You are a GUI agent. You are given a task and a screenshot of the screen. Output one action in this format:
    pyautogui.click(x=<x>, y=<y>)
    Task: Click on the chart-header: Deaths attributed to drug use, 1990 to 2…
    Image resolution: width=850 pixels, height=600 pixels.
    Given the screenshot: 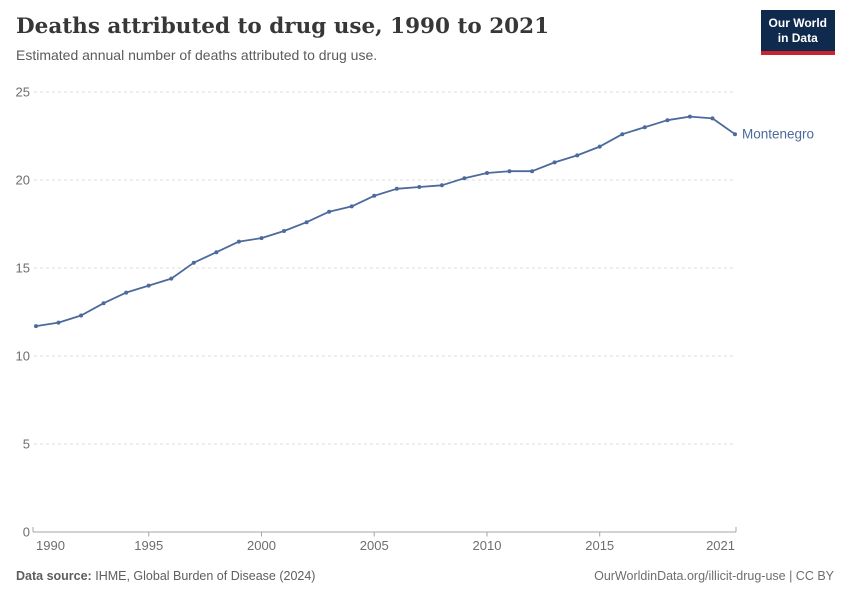 What is the action you would take?
    pyautogui.click(x=425, y=32)
    